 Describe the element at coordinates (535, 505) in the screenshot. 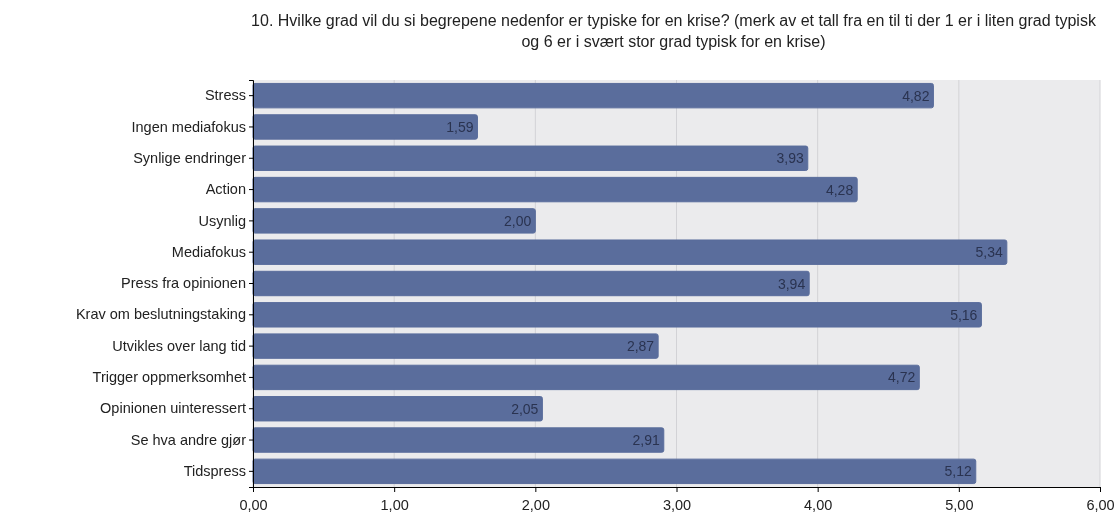

I see `x-tick-label: 2,00` at that location.